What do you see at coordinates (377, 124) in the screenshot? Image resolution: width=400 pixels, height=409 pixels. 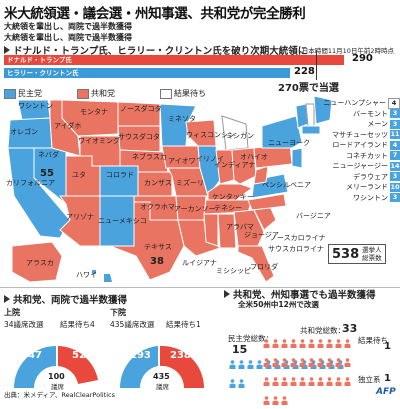 I see `east-state-name: メーン` at bounding box center [377, 124].